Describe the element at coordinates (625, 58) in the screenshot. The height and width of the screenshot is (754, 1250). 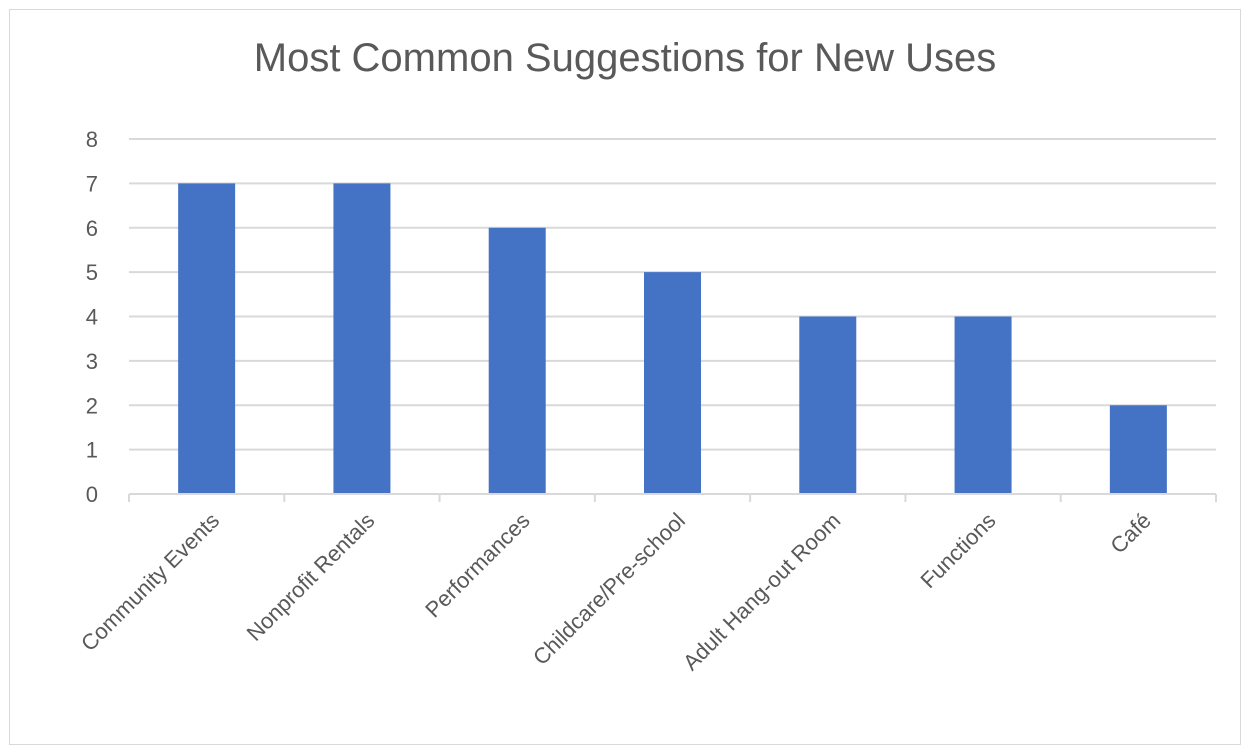
I see `chart-title: Most Common Suggestions for New Uses` at that location.